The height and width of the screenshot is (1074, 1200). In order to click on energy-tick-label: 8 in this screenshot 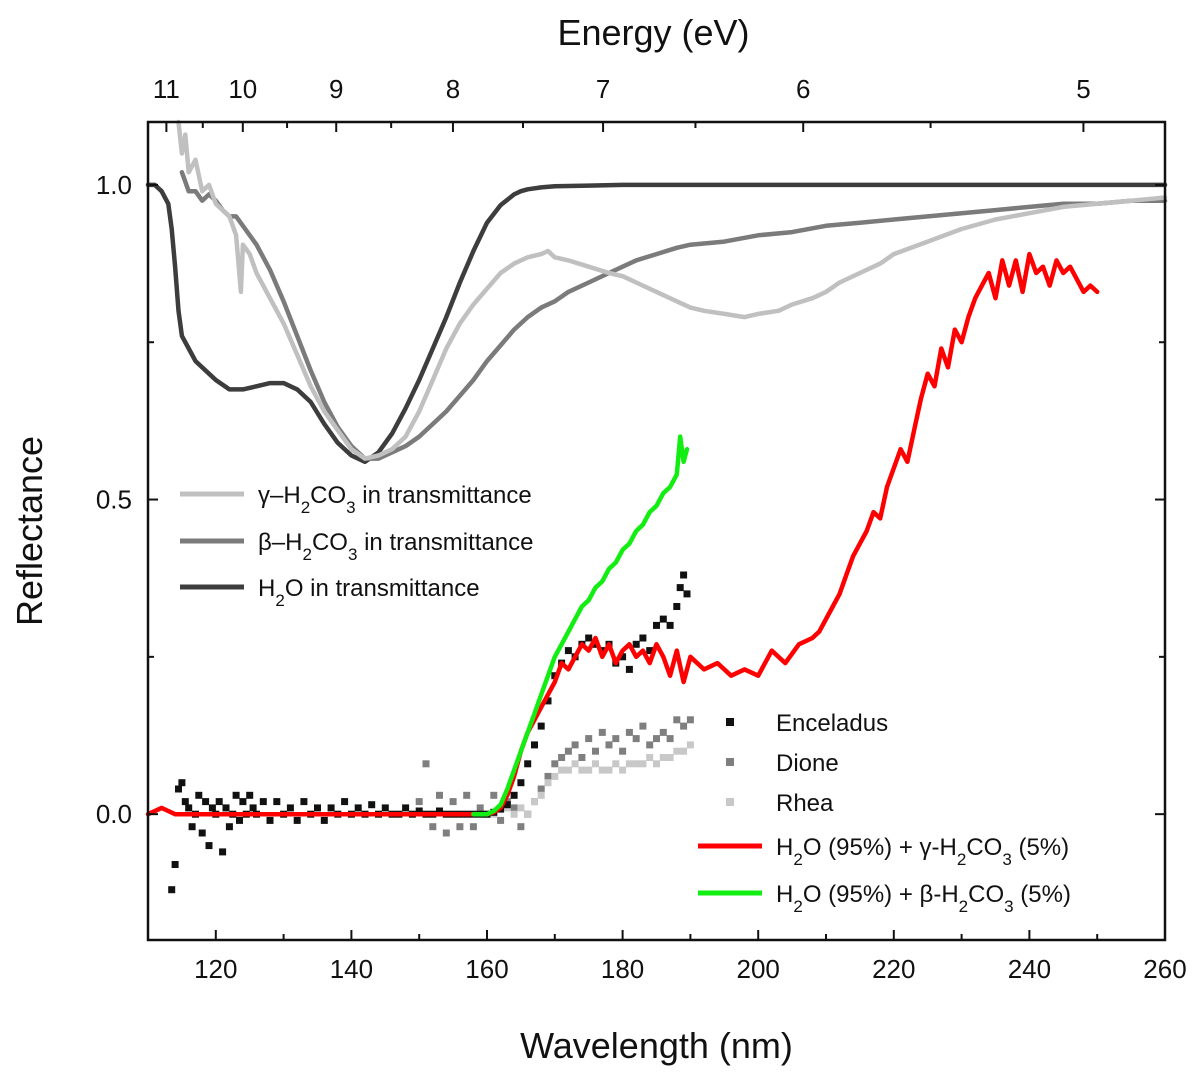, I will do `click(453, 89)`.